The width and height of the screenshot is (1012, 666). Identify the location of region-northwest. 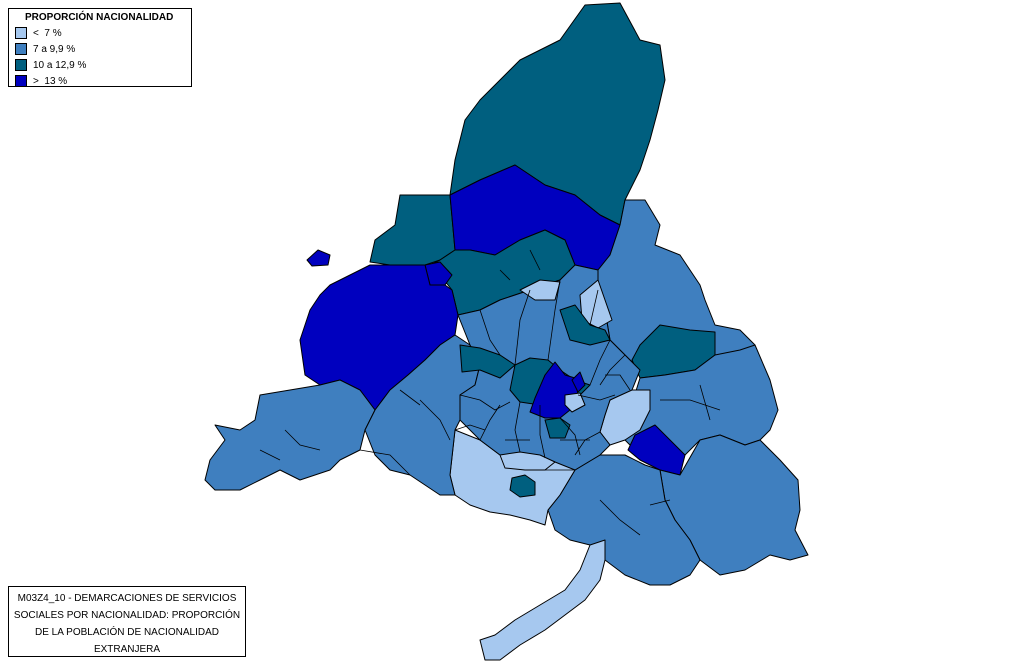
(412, 230).